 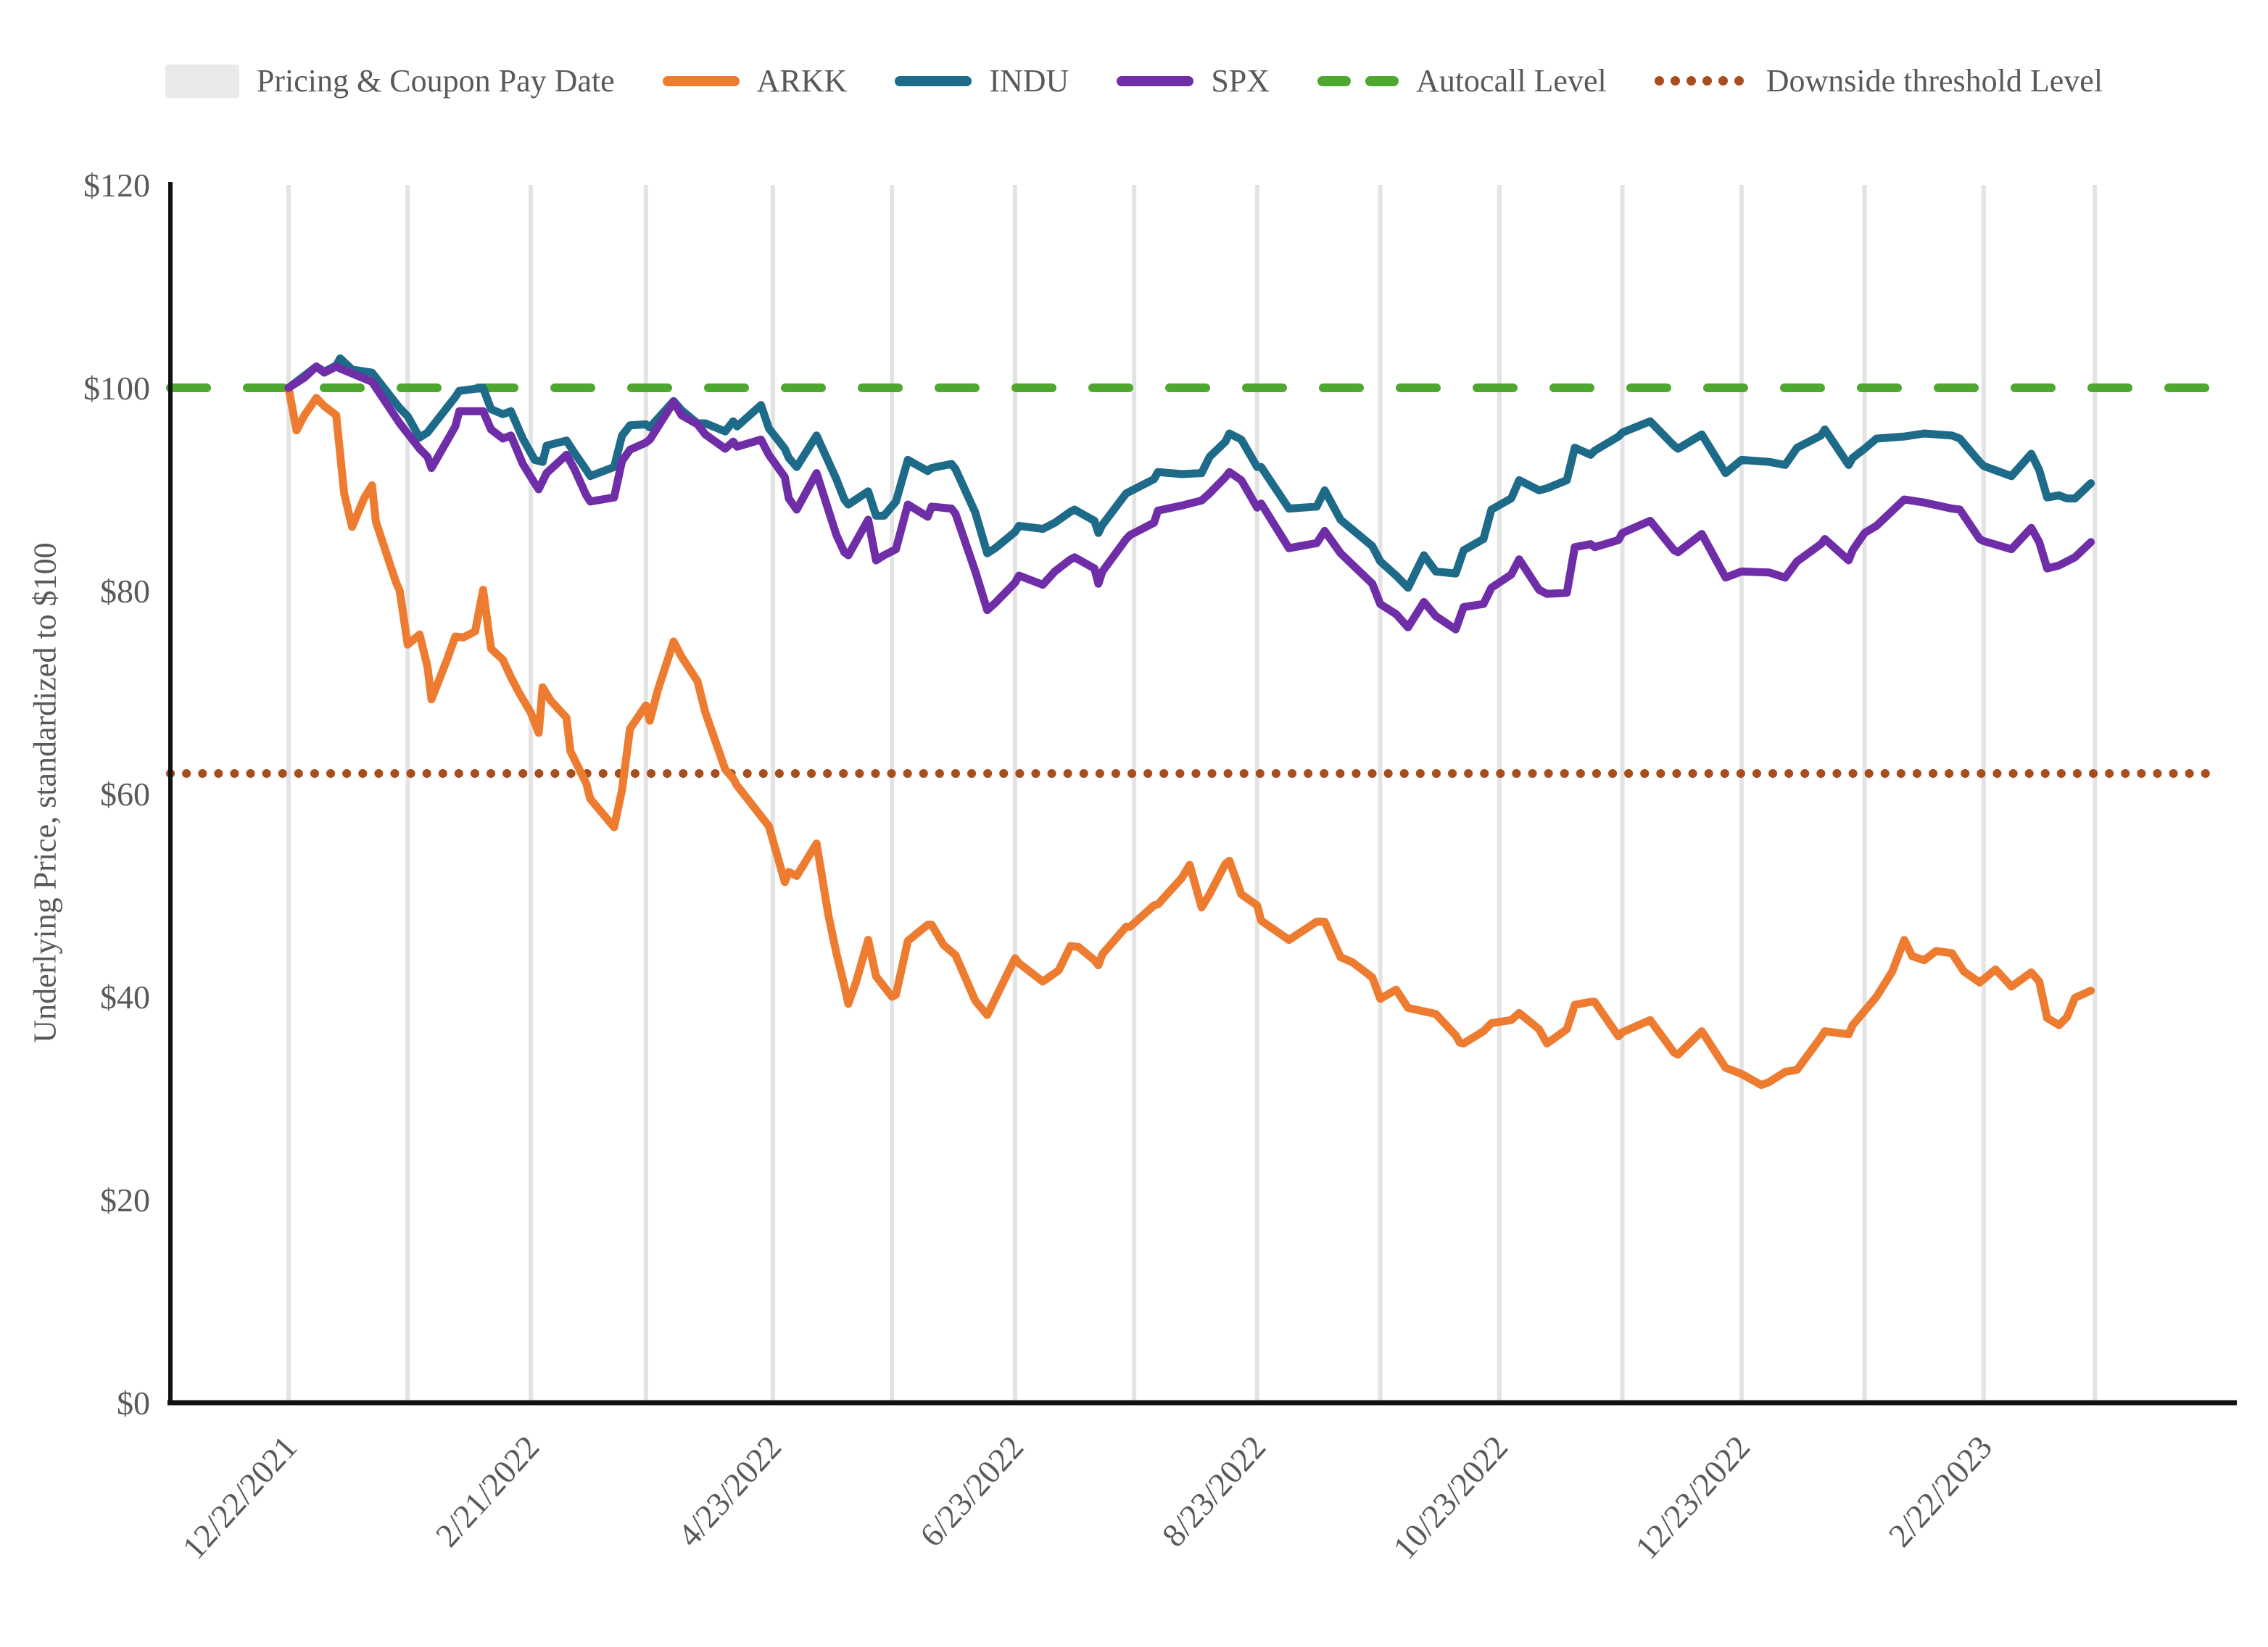 I want to click on legend-item-spx: SPX, so click(x=1193, y=80).